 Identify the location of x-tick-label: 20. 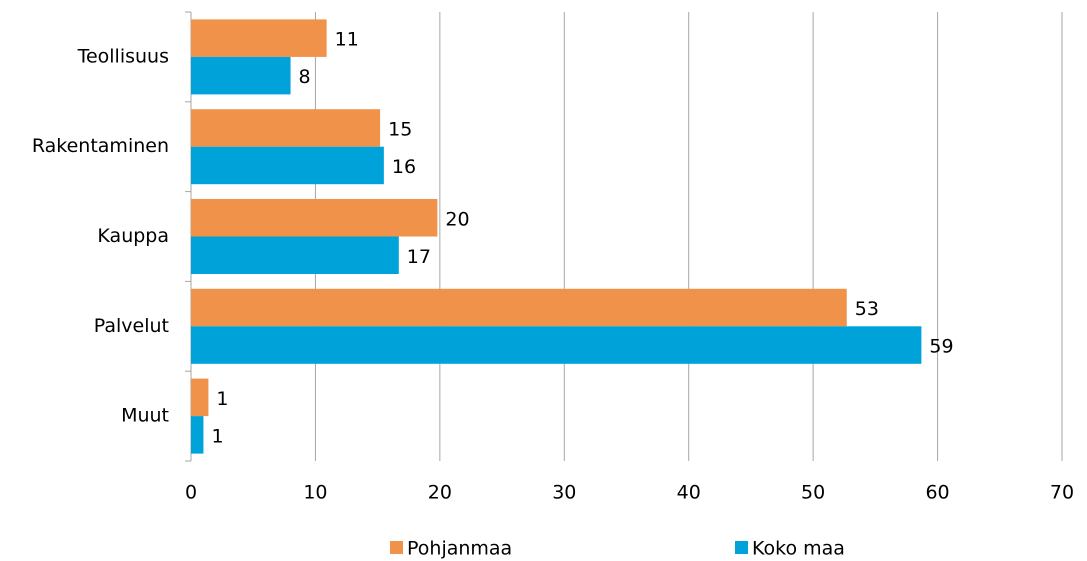
(440, 493).